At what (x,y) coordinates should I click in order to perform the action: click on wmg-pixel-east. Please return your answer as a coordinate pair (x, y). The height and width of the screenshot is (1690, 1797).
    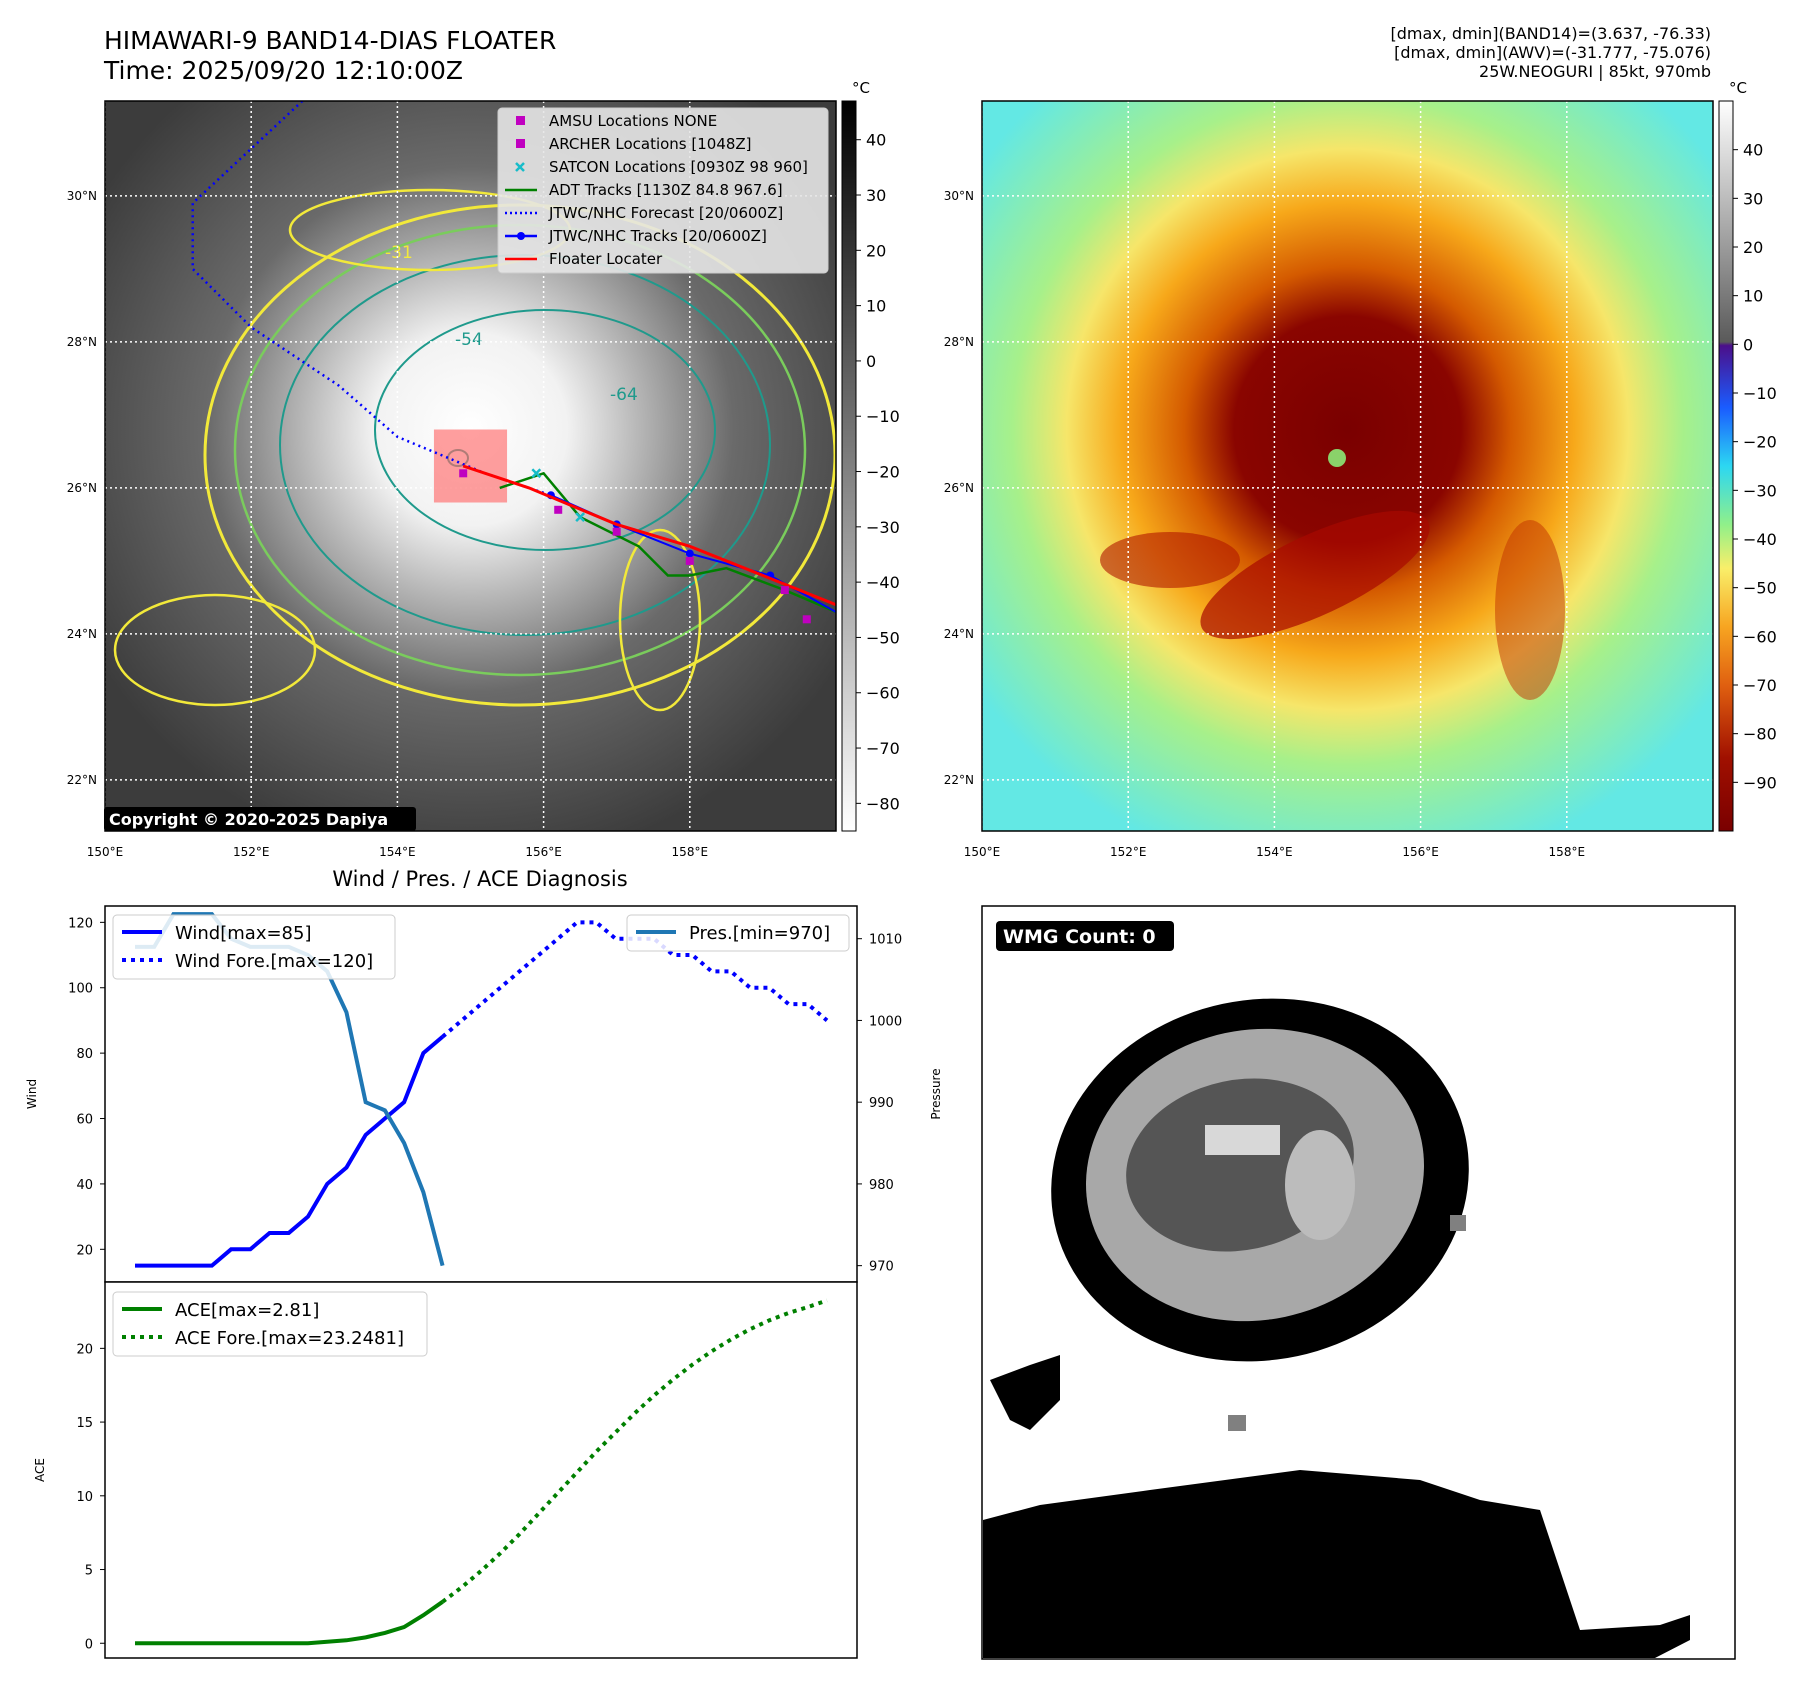
    Looking at the image, I should click on (1458, 1223).